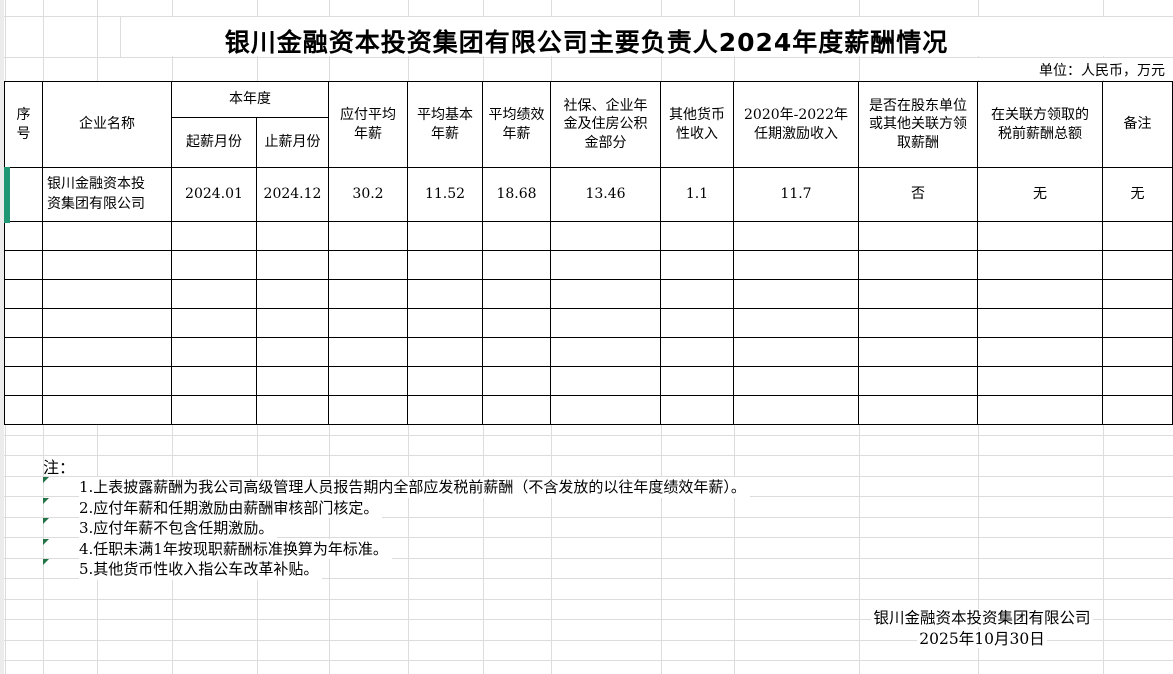 Image resolution: width=1173 pixels, height=674 pixels. Describe the element at coordinates (214, 194) in the screenshot. I see `cell-start-month: 2024.01` at that location.